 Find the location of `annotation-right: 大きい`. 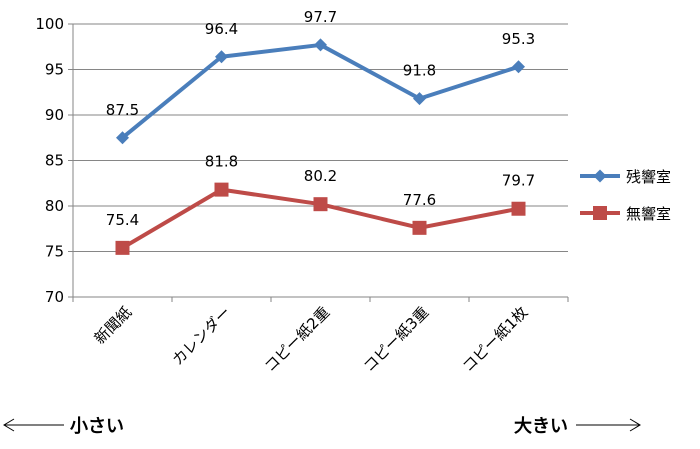

annotation-right: 大きい is located at coordinates (541, 426).